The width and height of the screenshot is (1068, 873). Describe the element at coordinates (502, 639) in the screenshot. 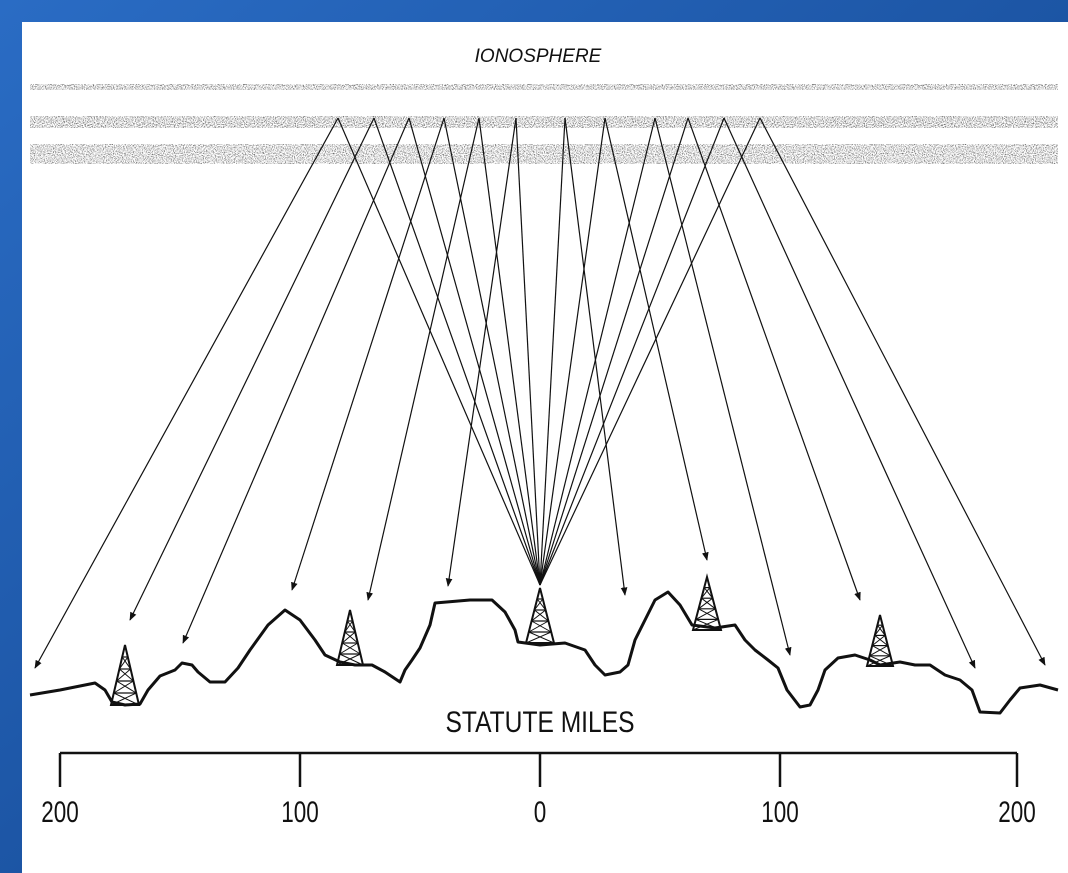

I see `towers` at that location.